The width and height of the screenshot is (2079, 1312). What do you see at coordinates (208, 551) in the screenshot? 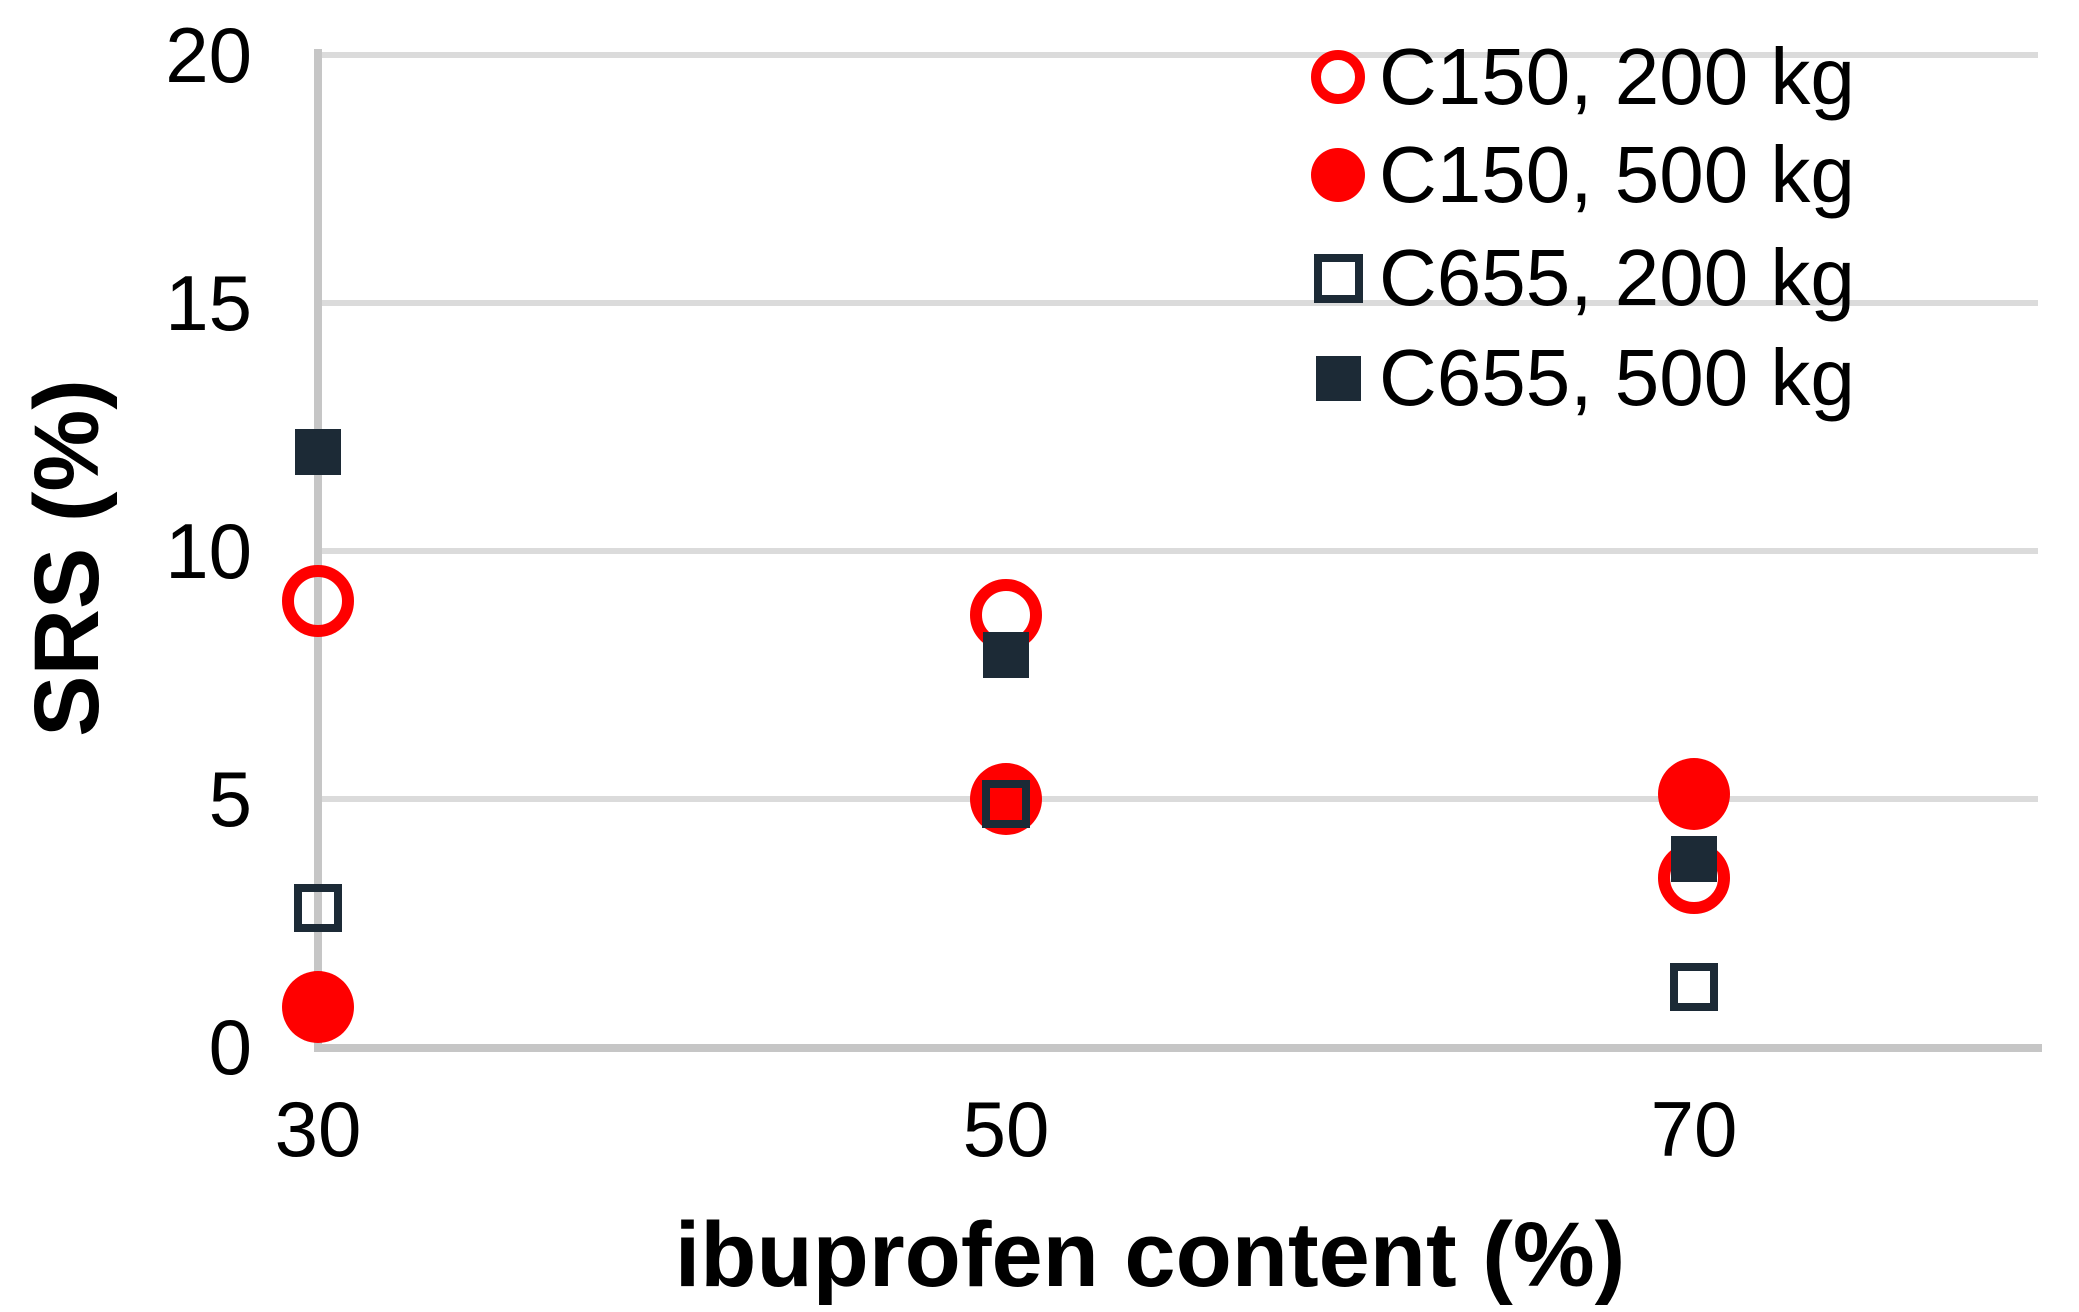
I see `y-tick-label-10: 10` at bounding box center [208, 551].